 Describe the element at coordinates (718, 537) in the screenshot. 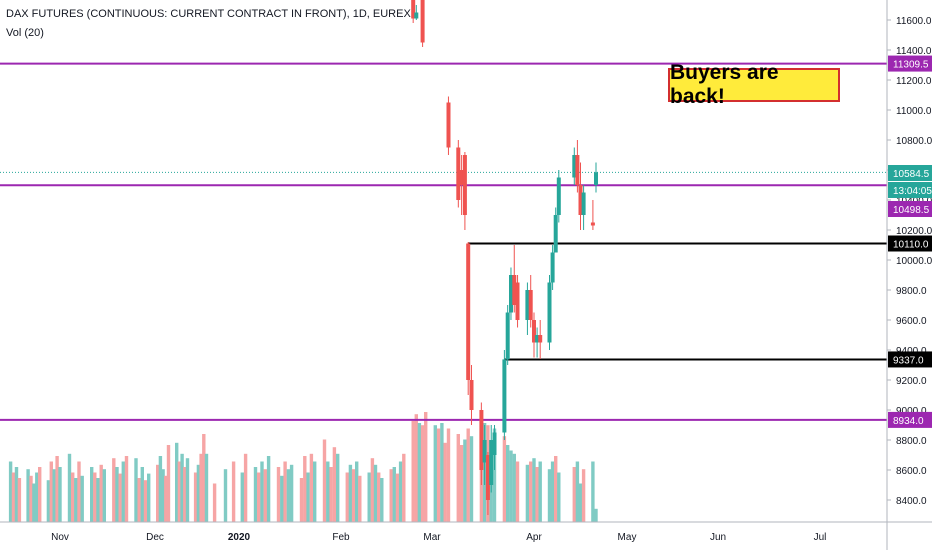

I see `time-tick-label: Jun` at that location.